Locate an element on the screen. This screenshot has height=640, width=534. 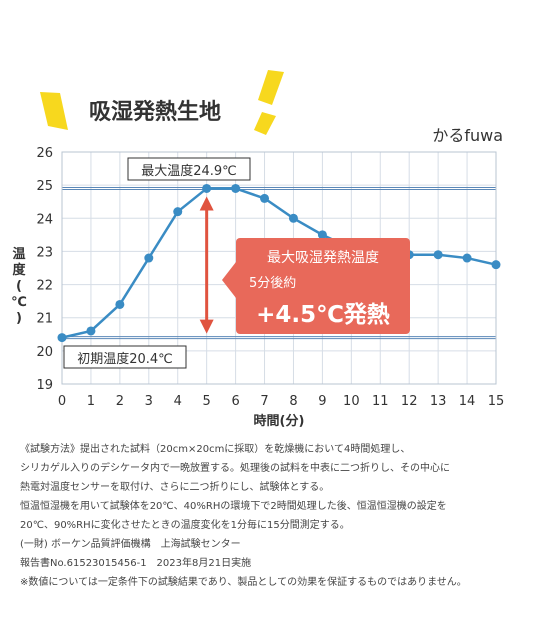
x-tick-label: 9 is located at coordinates (322, 401).